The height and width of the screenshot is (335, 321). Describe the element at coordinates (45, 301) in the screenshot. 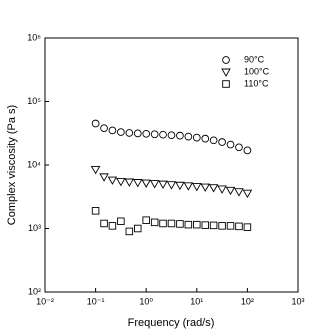

I see `x-tick-label: 10⁻²` at that location.